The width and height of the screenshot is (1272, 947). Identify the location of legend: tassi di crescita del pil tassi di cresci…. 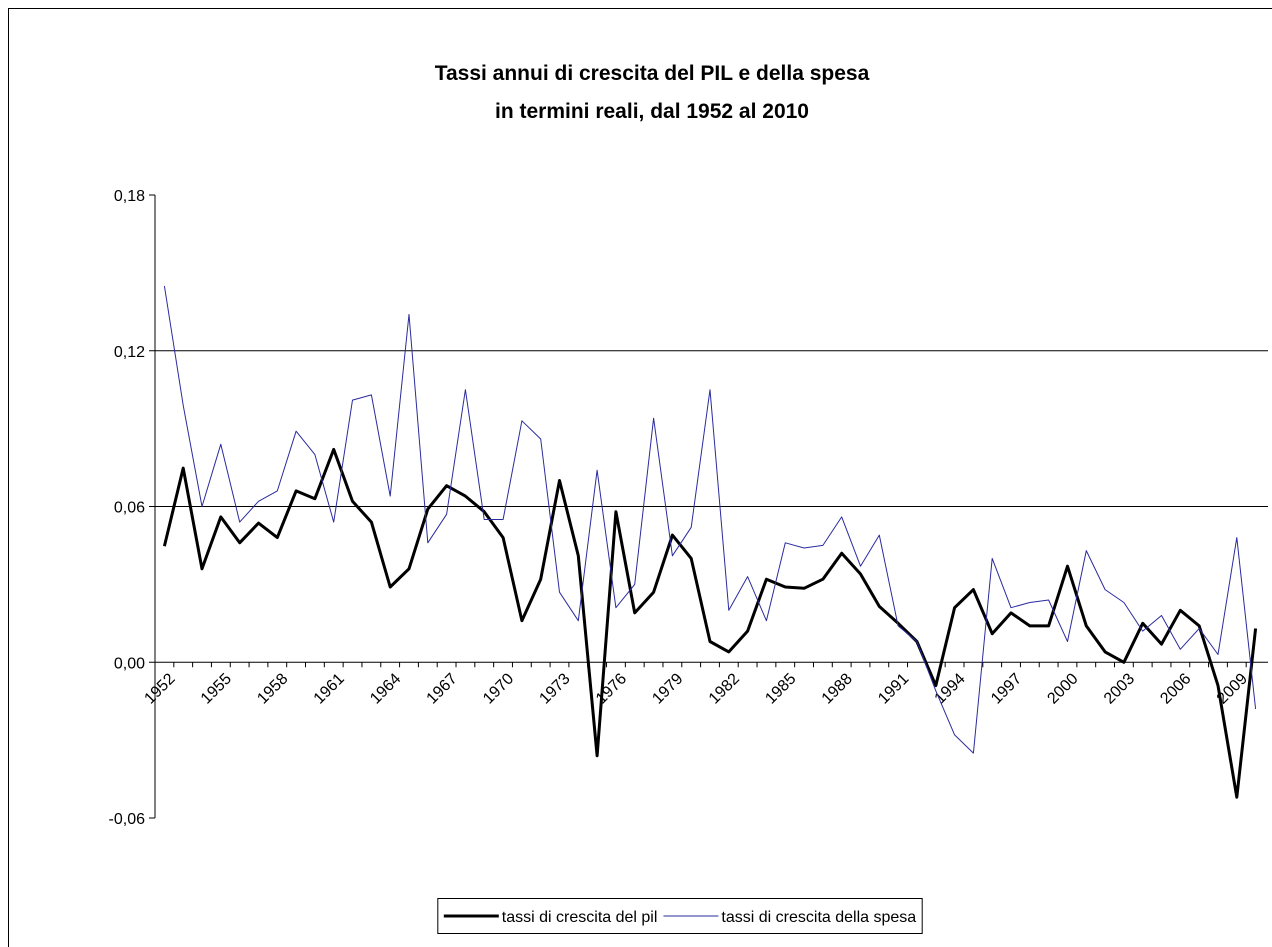
(680, 916).